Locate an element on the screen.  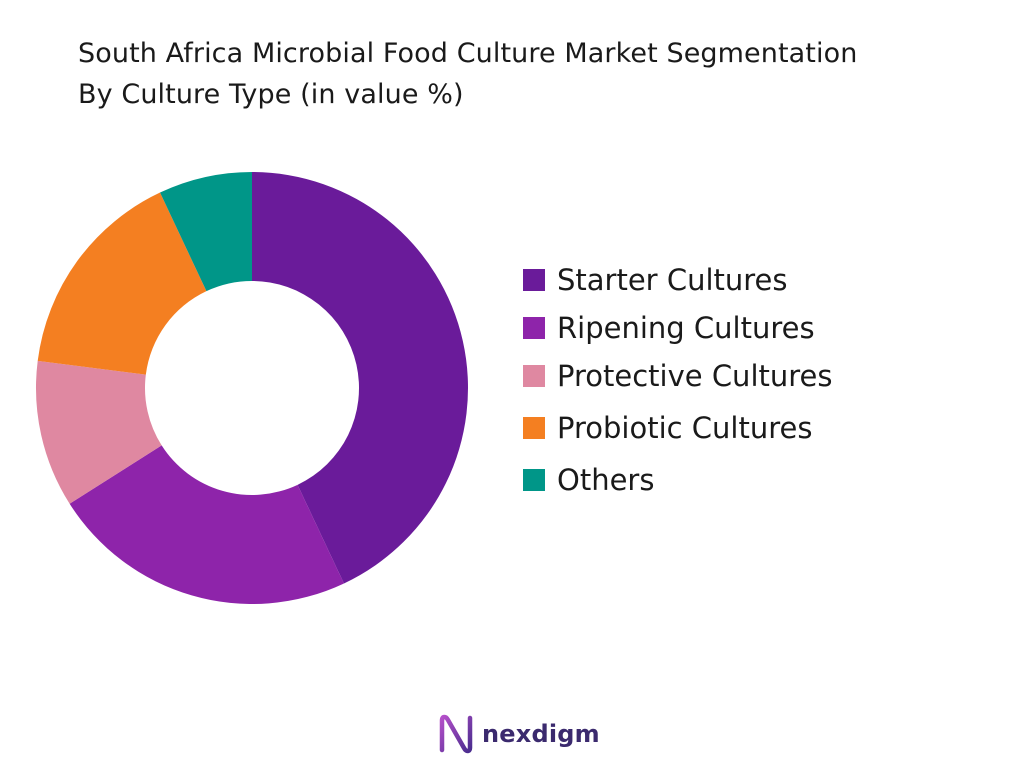
donut-slice-ripening-cultures is located at coordinates (206, 524).